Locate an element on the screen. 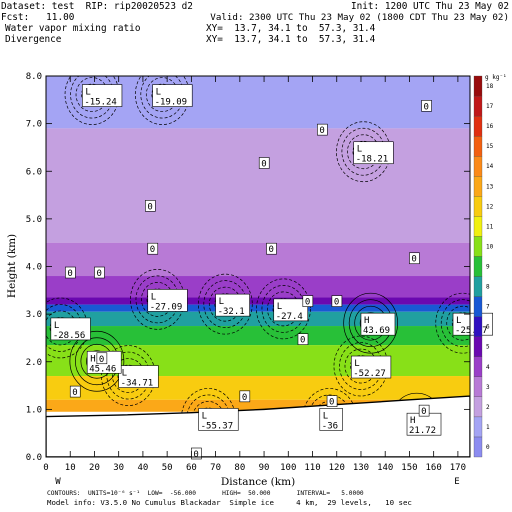 This screenshot has width=512, height=512. x-tick-label: 70 is located at coordinates (215, 468).